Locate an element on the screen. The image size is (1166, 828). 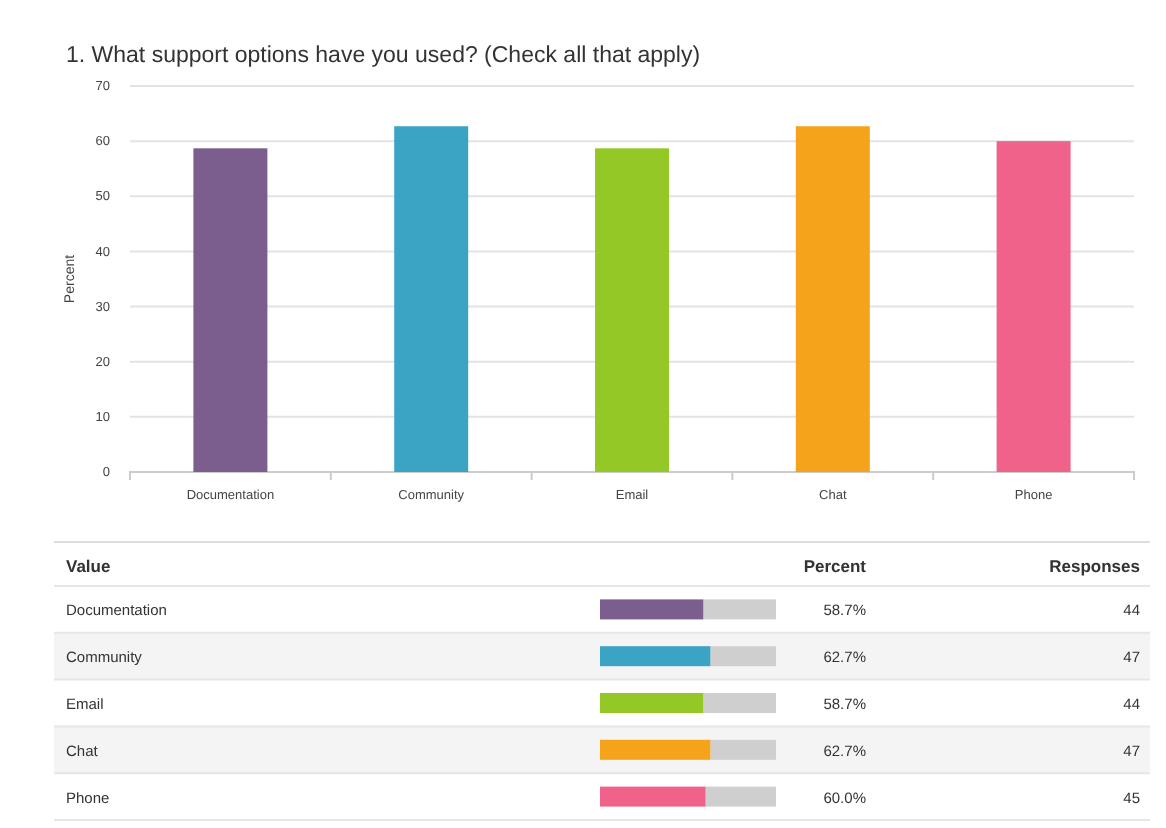
text: Responses is located at coordinates (1095, 566).